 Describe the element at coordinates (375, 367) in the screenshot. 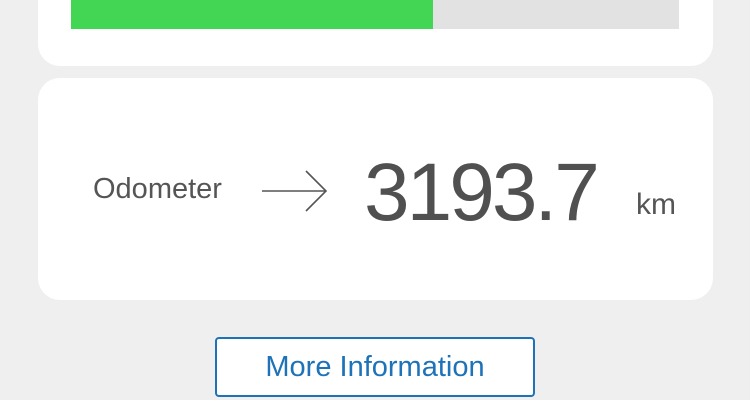

I see `more-information-button: More Information` at that location.